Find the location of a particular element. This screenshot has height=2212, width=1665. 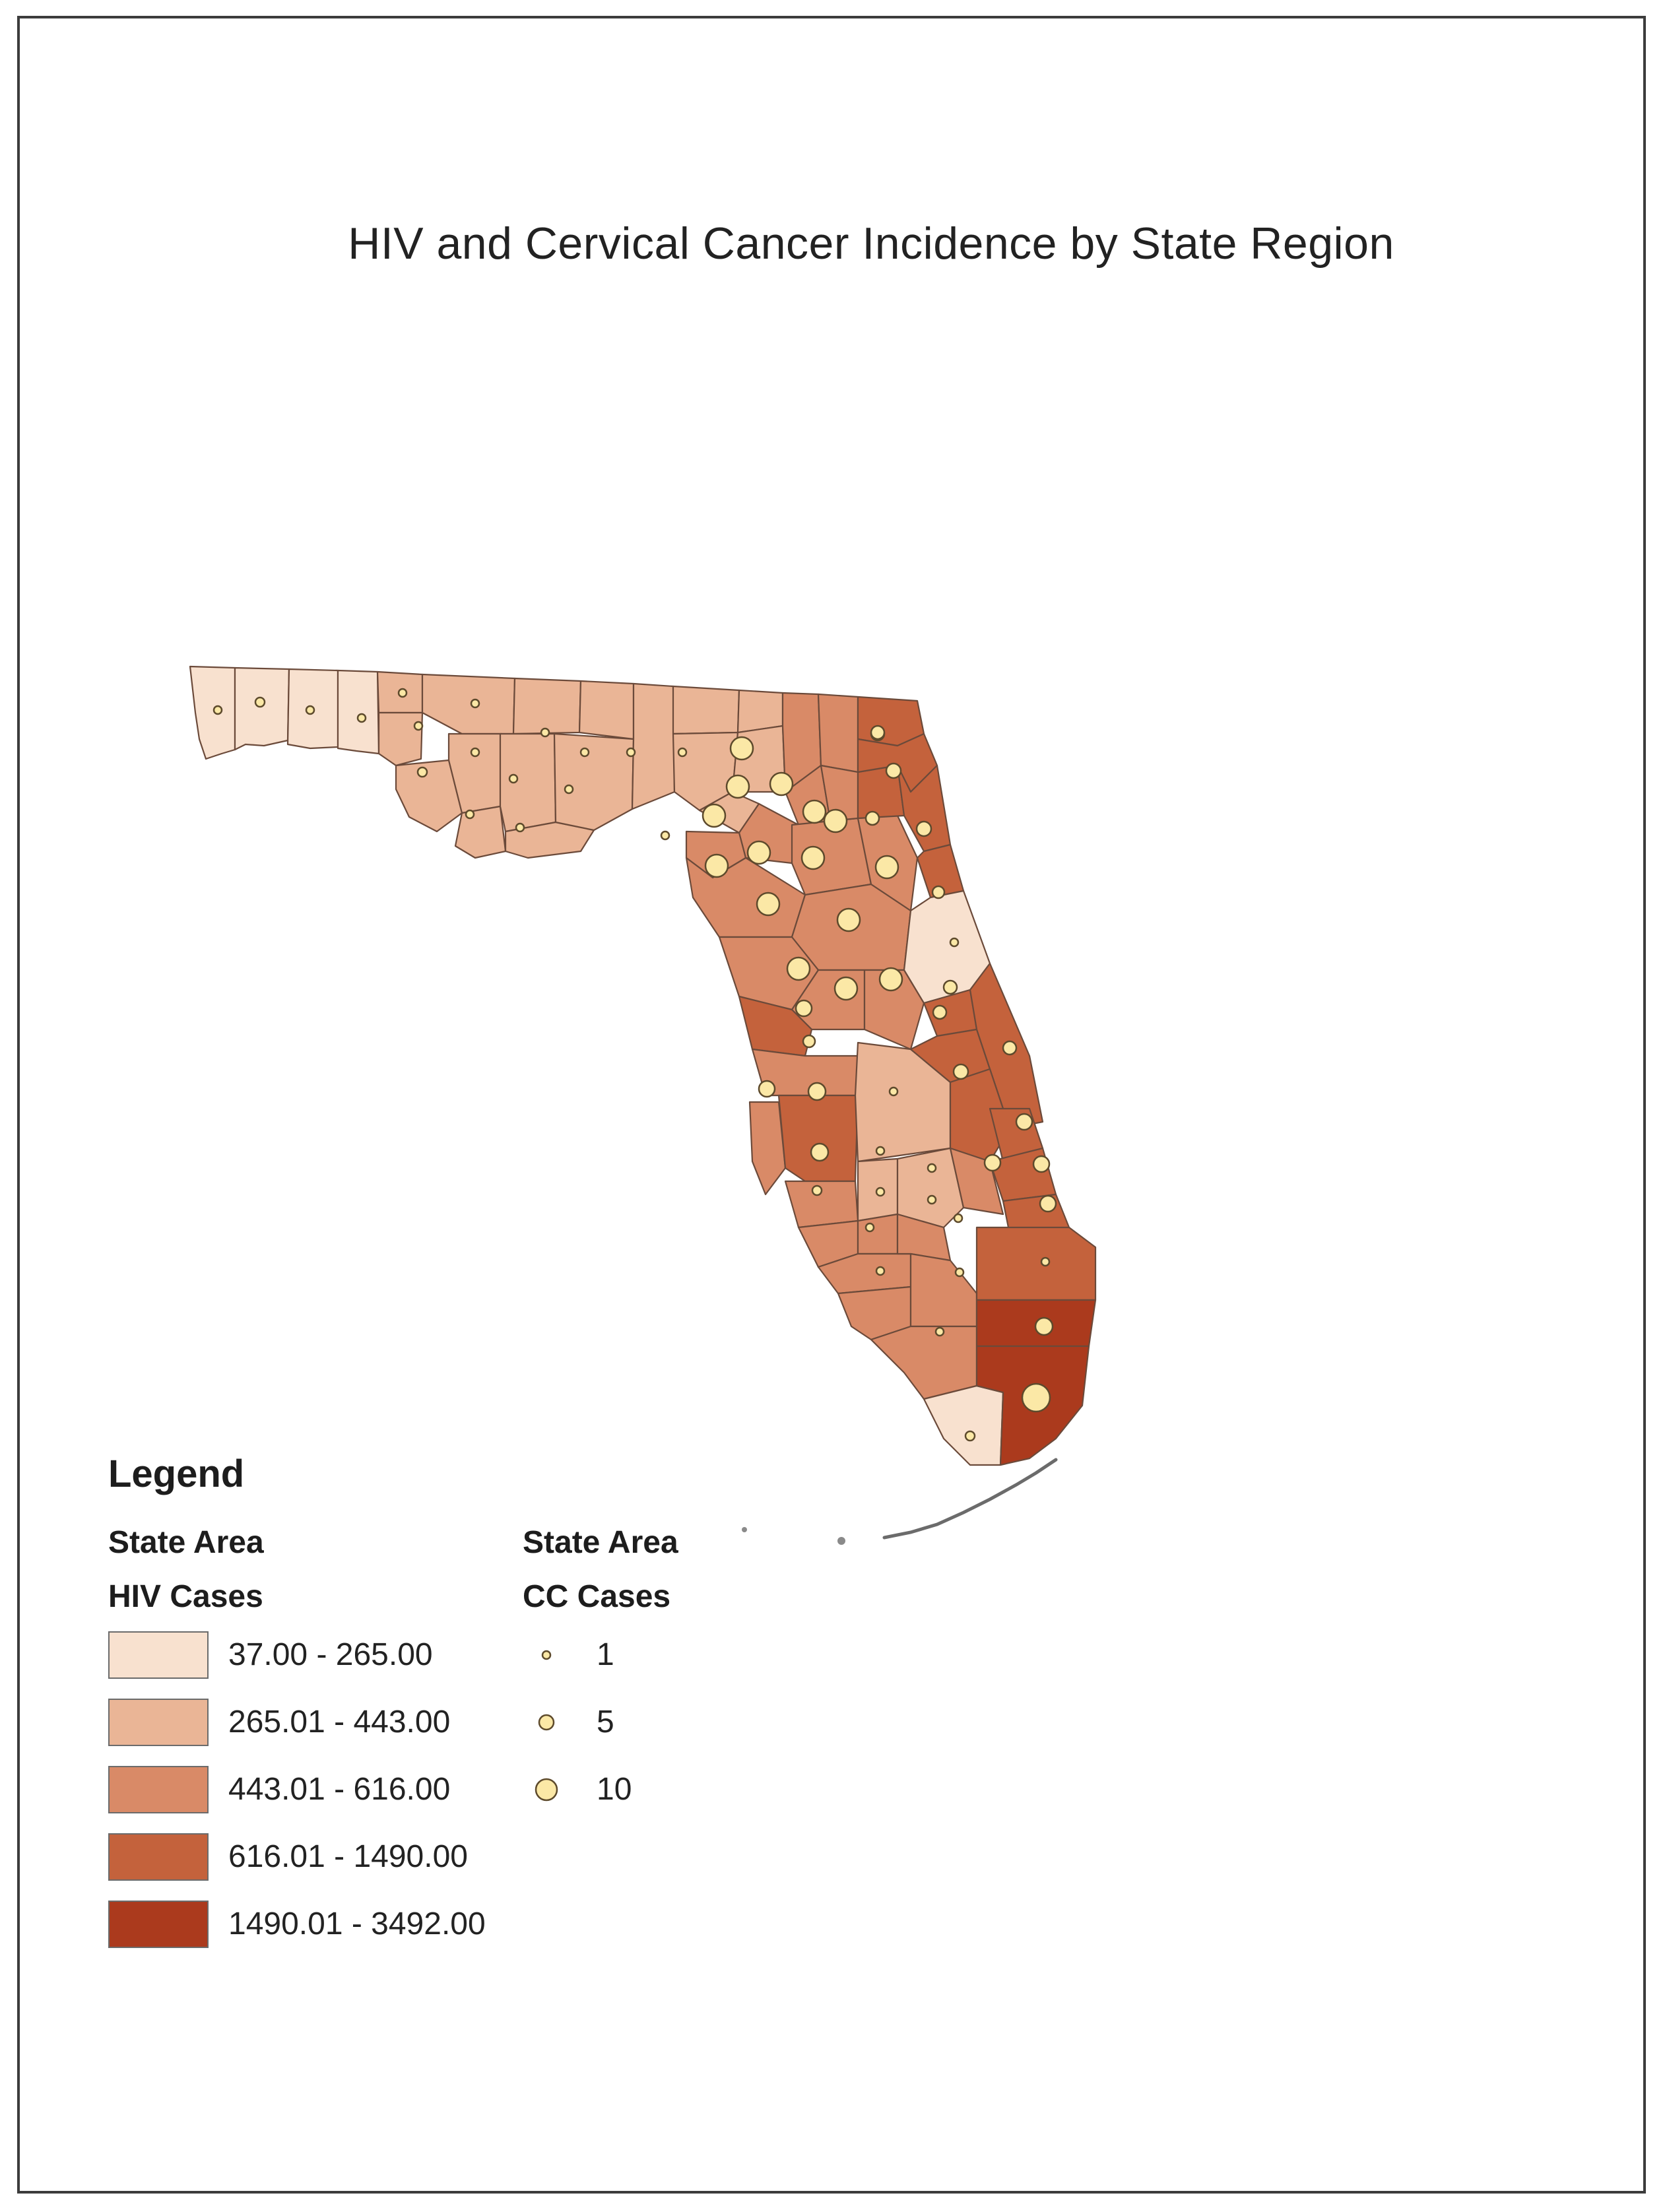

cc-dot-wakulla is located at coordinates (569, 789).